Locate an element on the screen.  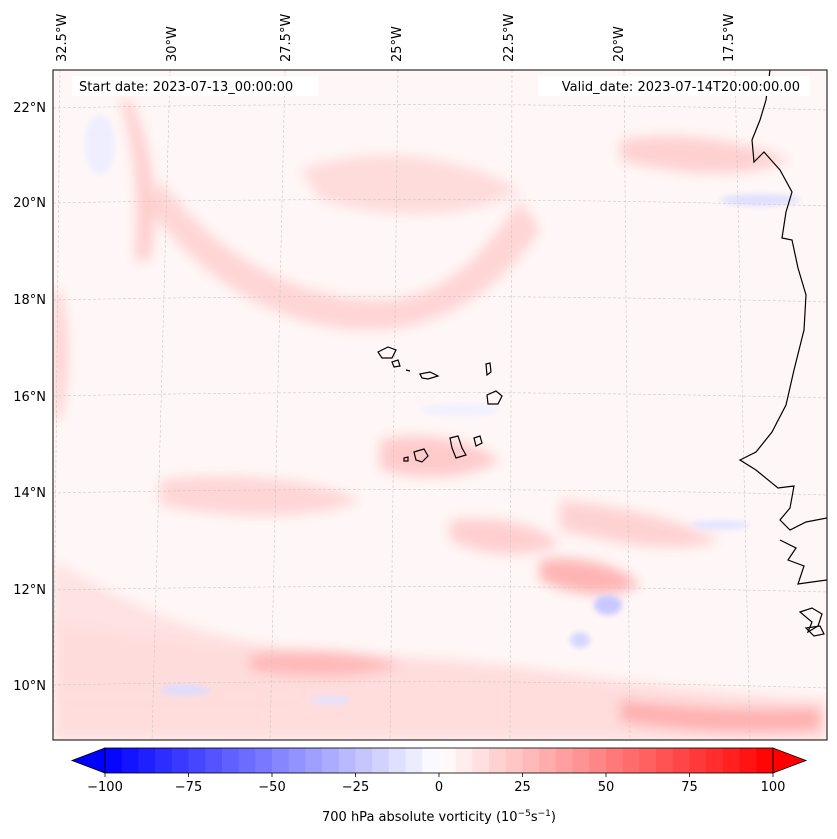
colorbar-tick-label: −25 is located at coordinates (355, 787).